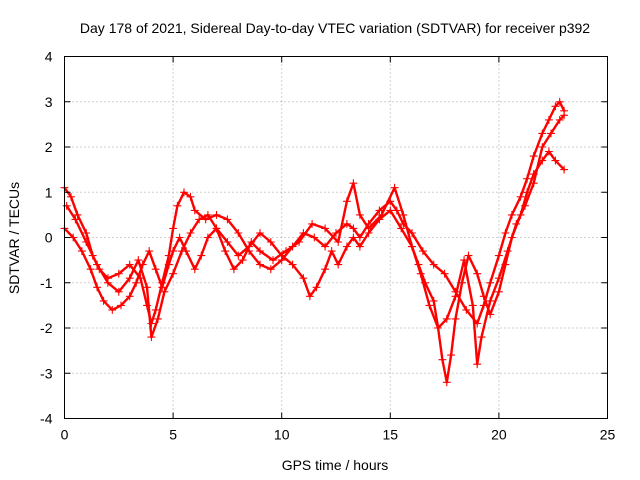 This screenshot has height=480, width=640. I want to click on y-tick-label: -2, so click(46, 328).